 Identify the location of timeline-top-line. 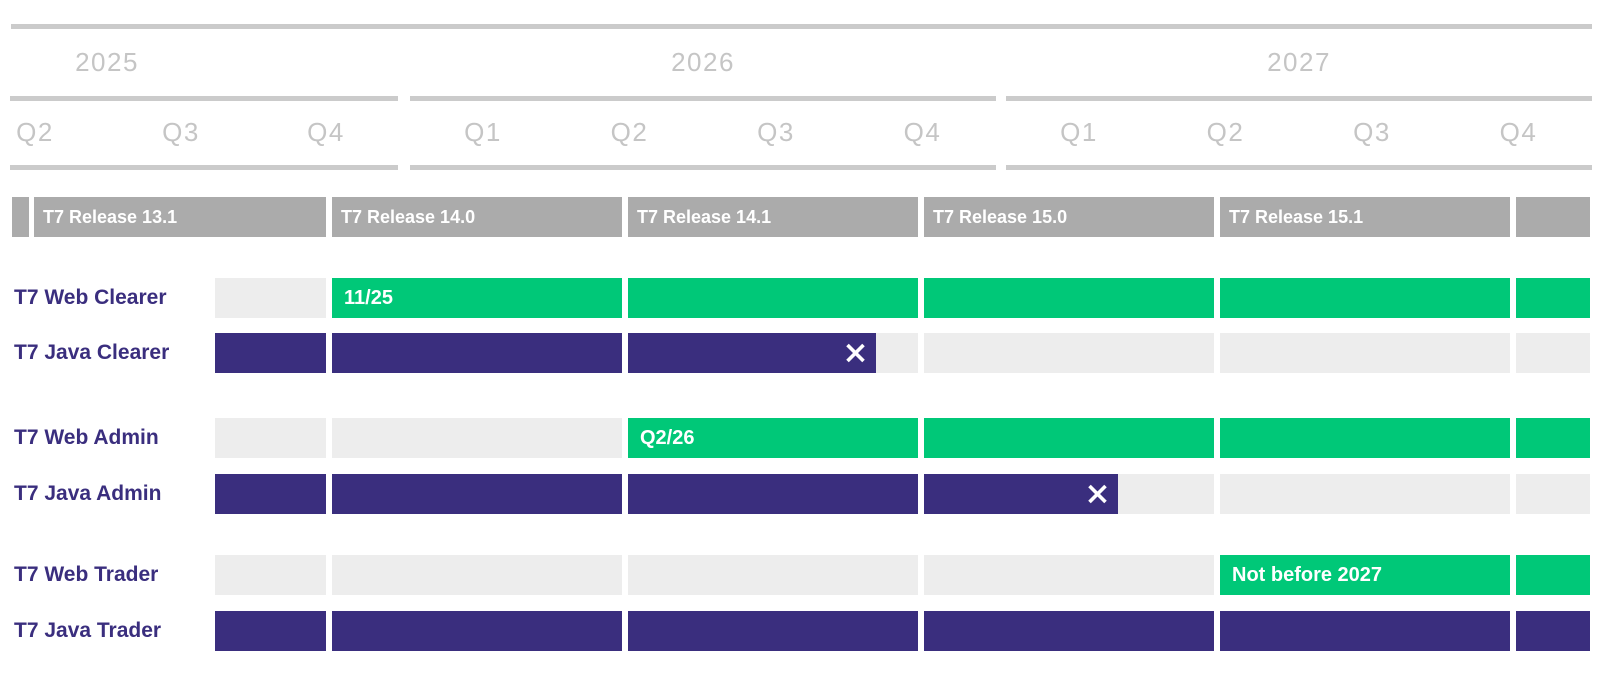
(801, 26).